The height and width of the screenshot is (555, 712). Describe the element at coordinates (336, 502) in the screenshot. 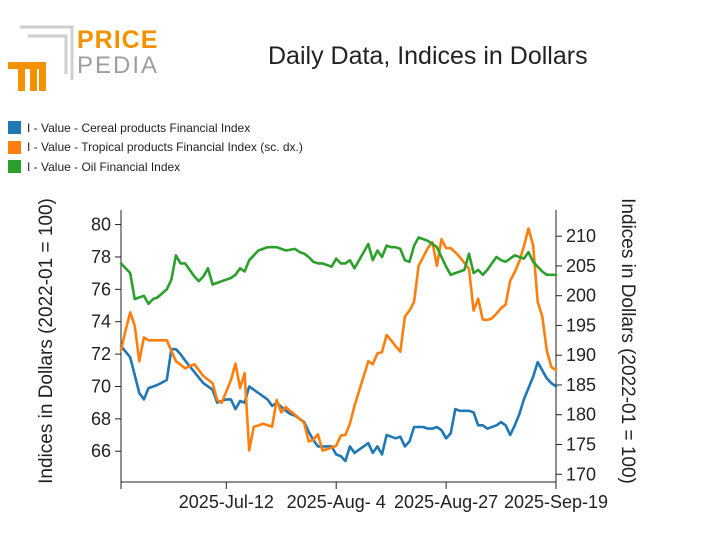

I see `x-tick-label: 2025-Aug- 4` at that location.